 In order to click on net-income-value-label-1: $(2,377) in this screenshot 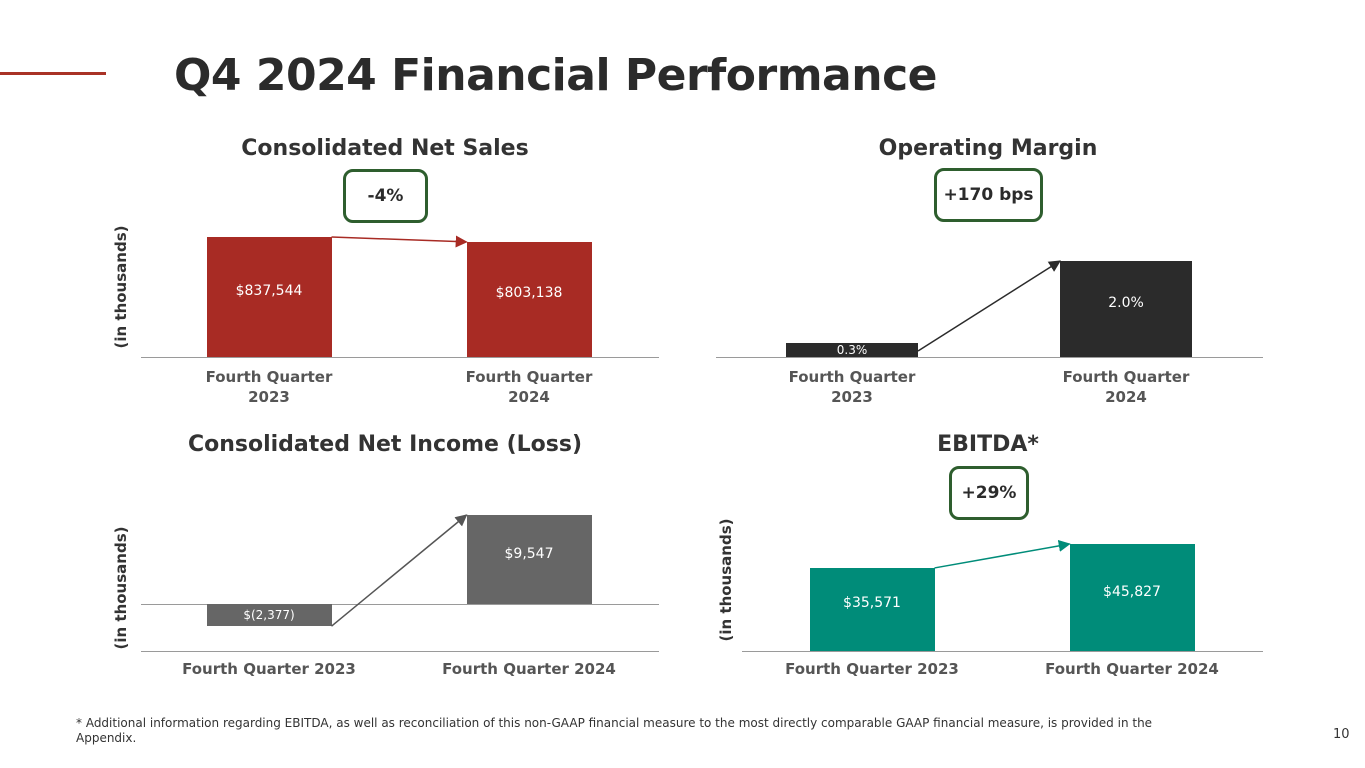, I will do `click(269, 615)`.